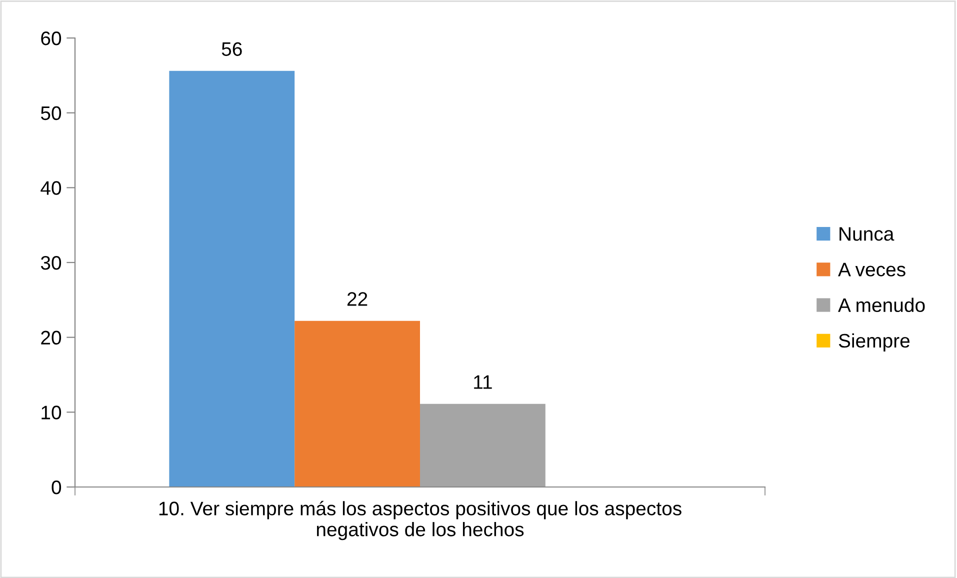 The image size is (957, 578). I want to click on data-label: 11, so click(483, 382).